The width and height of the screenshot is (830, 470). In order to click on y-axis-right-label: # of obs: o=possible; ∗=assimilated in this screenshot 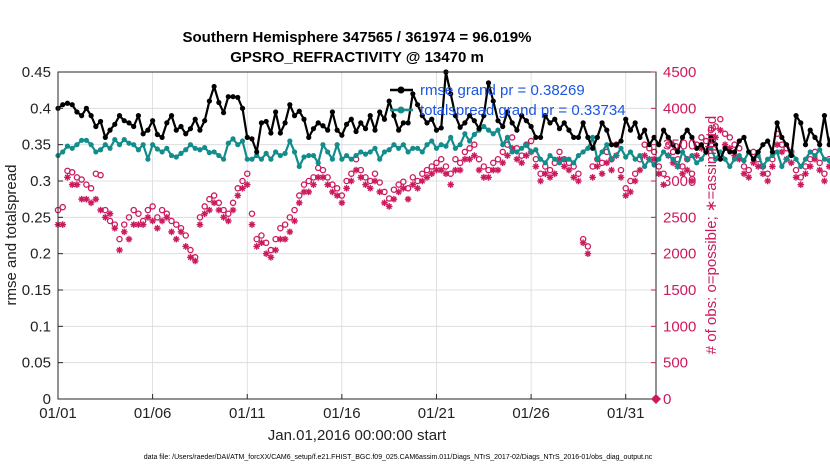, I will do `click(711, 235)`.